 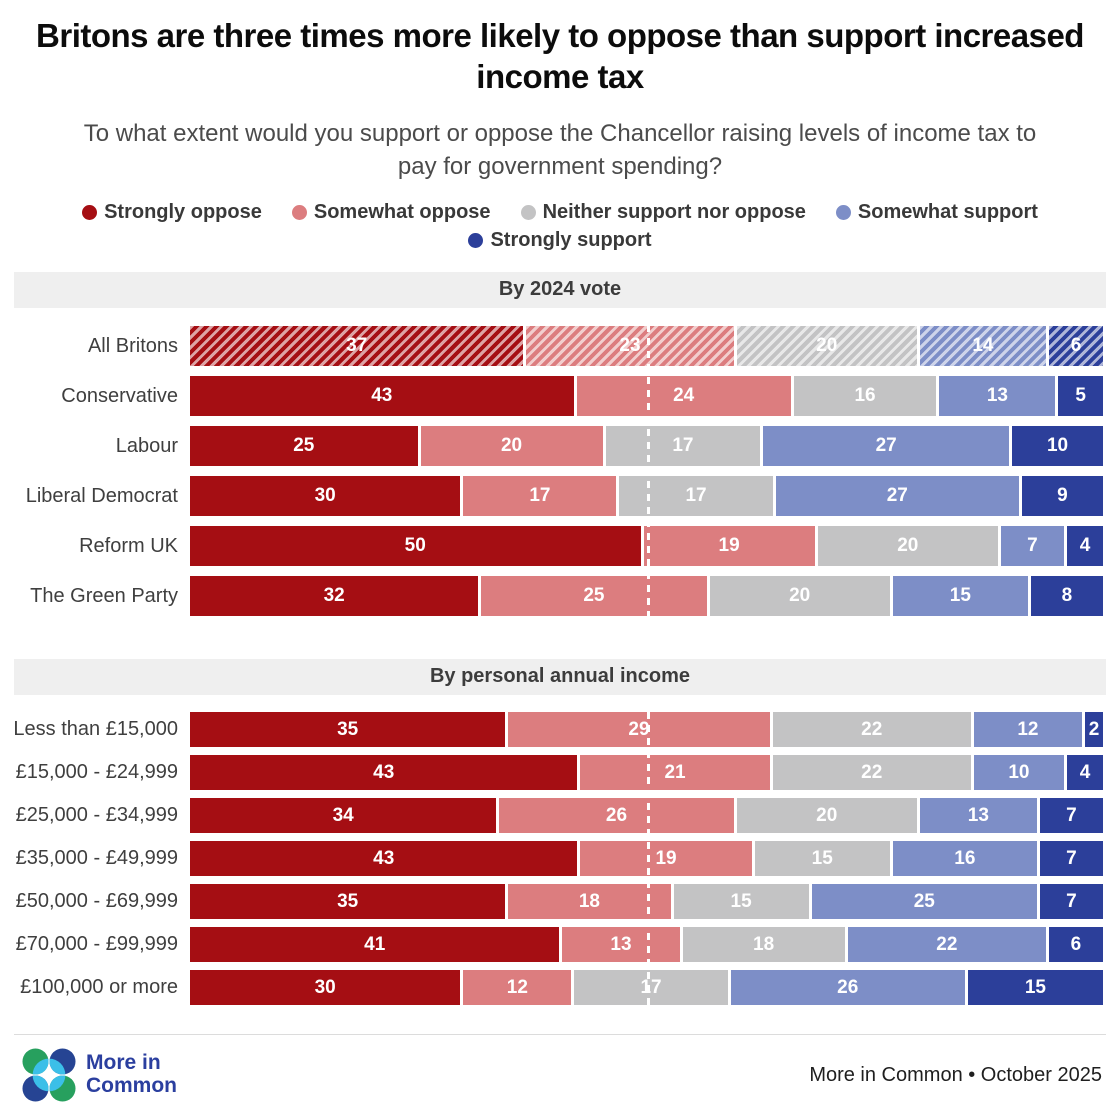 I want to click on bar-segment: 16, so click(x=863, y=396).